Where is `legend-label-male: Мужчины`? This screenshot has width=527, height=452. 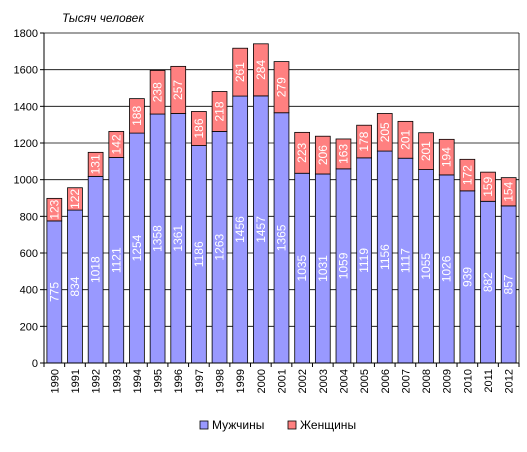 legend-label-male: Мужчины is located at coordinates (238, 425).